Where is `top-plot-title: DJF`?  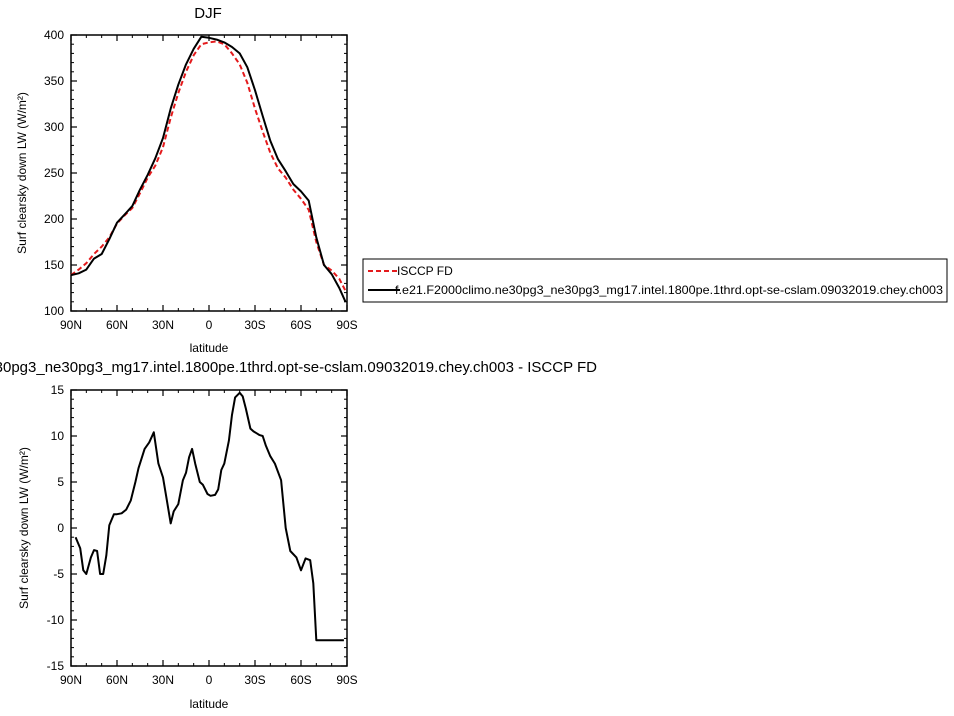 top-plot-title: DJF is located at coordinates (208, 13).